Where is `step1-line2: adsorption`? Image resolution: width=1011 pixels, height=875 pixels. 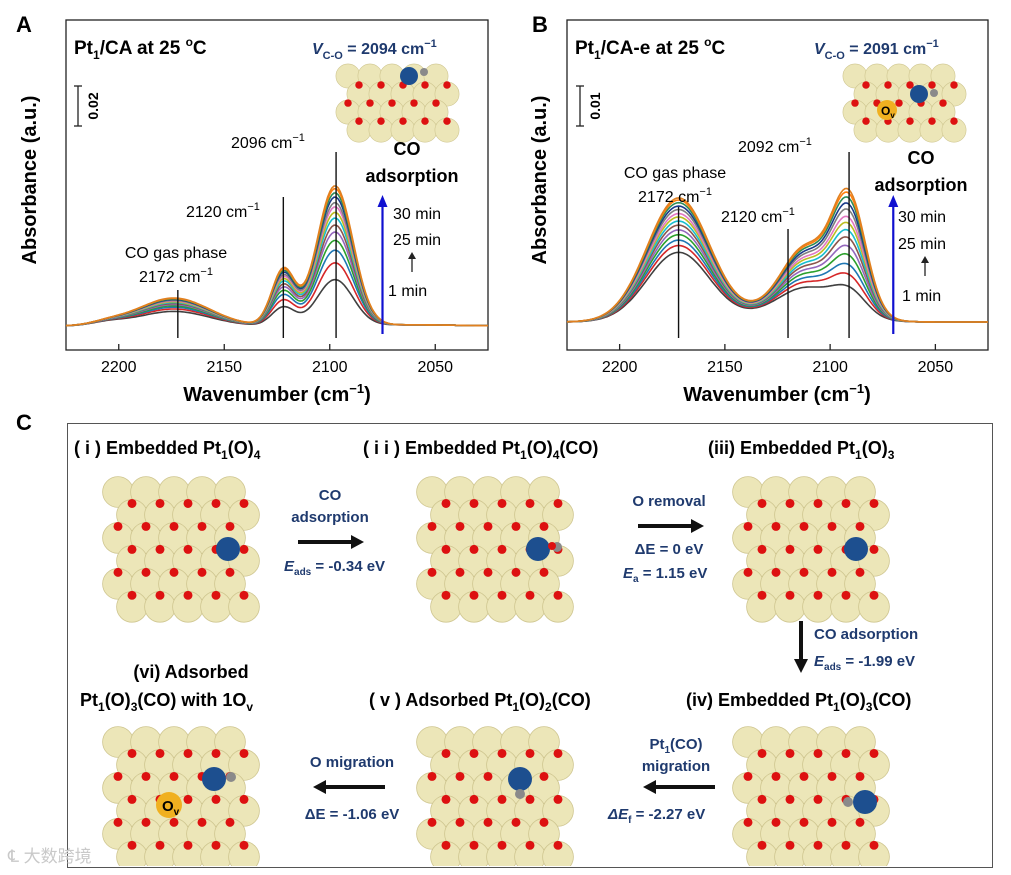 step1-line2: adsorption is located at coordinates (330, 517).